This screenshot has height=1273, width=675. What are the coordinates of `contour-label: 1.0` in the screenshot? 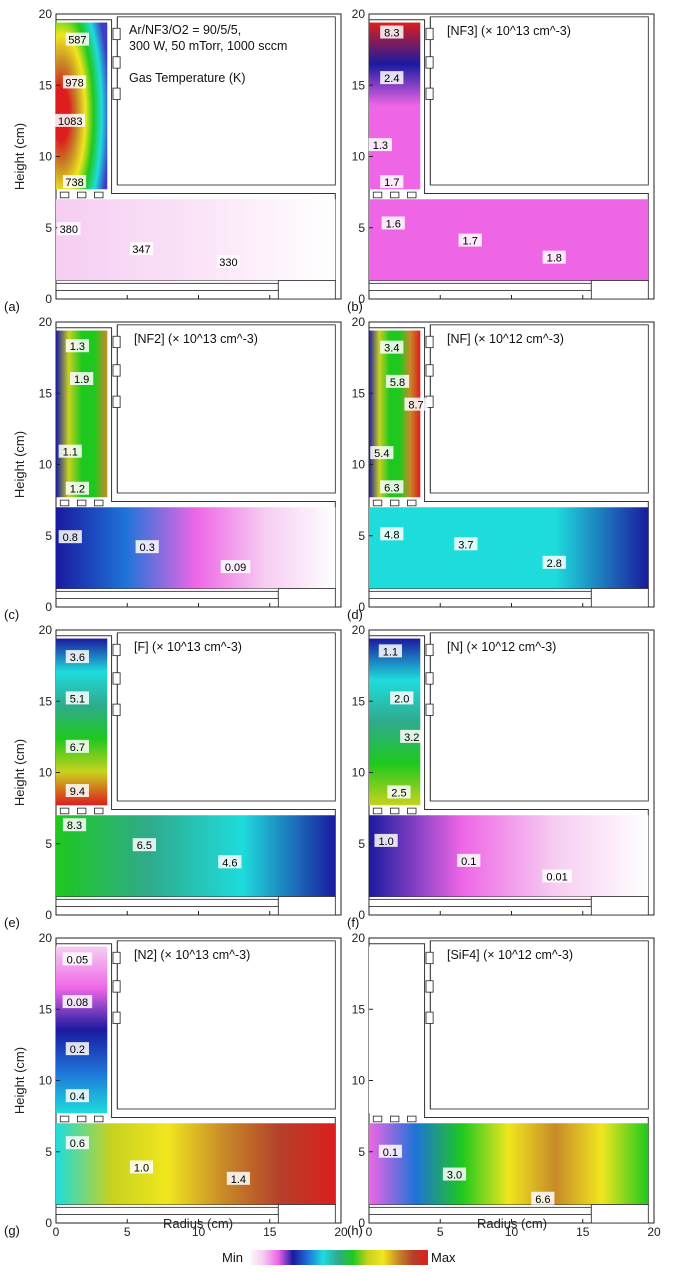 It's located at (385, 842).